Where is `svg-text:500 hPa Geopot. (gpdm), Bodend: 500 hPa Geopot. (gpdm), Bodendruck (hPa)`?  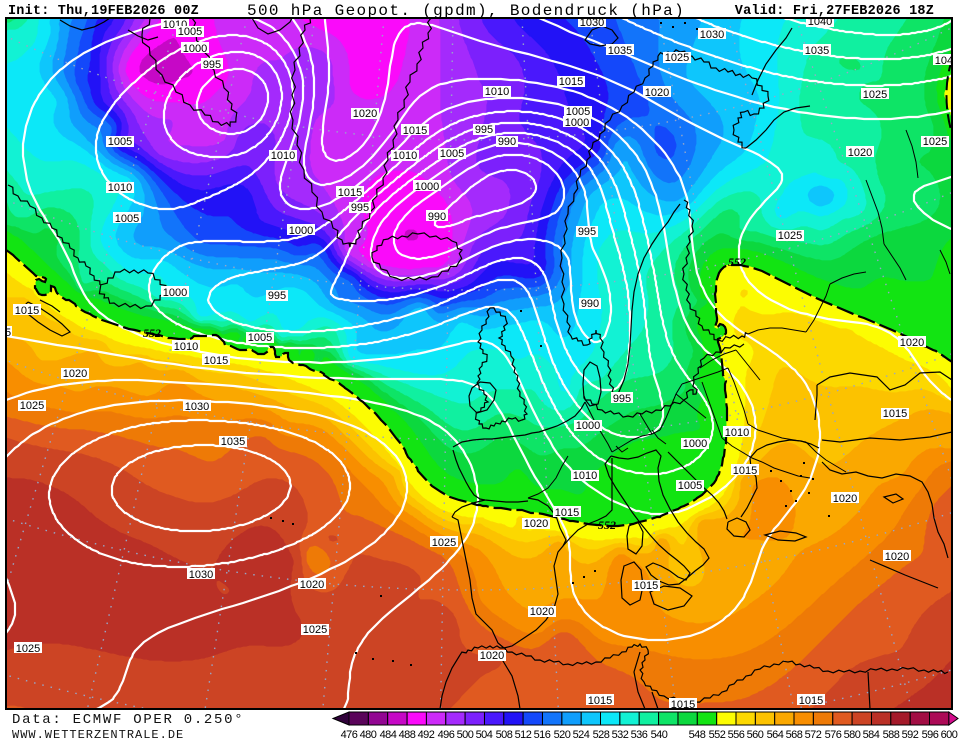 svg-text:500 hPa Geopot. (gpdm), Bodend: 500 hPa Geopot. (gpdm), Bodendruck (hPa) is located at coordinates (466, 11).